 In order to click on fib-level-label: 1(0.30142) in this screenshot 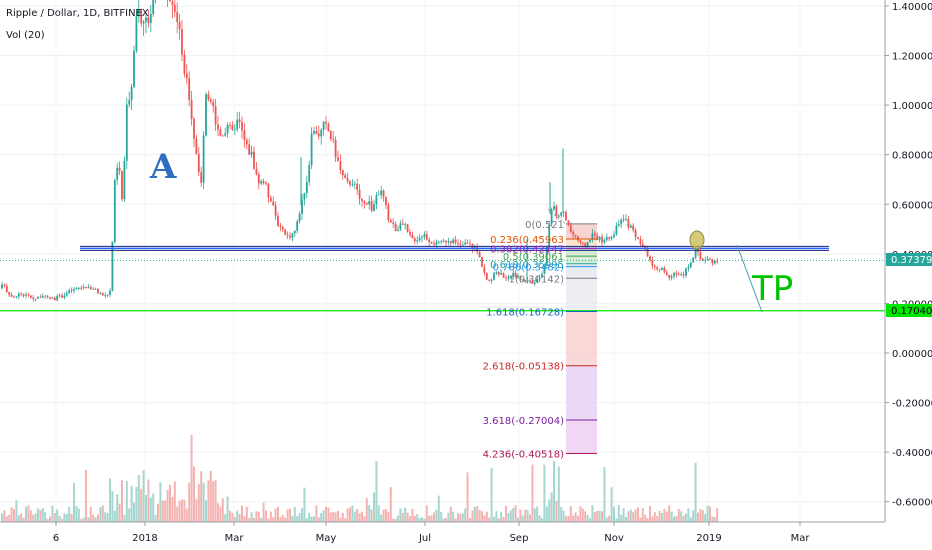, I will do `click(536, 279)`.